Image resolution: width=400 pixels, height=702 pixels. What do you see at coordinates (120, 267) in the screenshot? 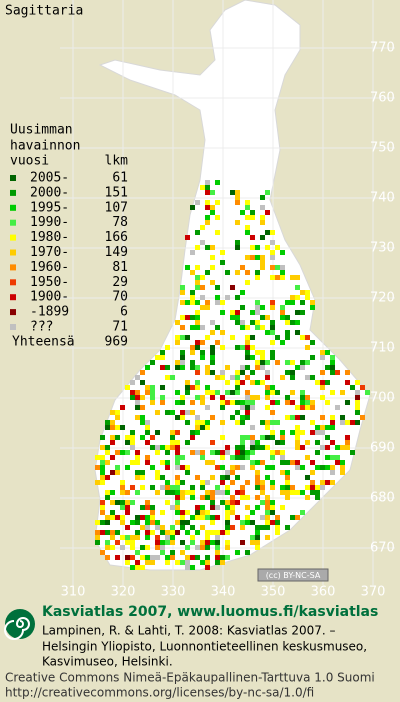
I see `legend-count: 81` at bounding box center [120, 267].